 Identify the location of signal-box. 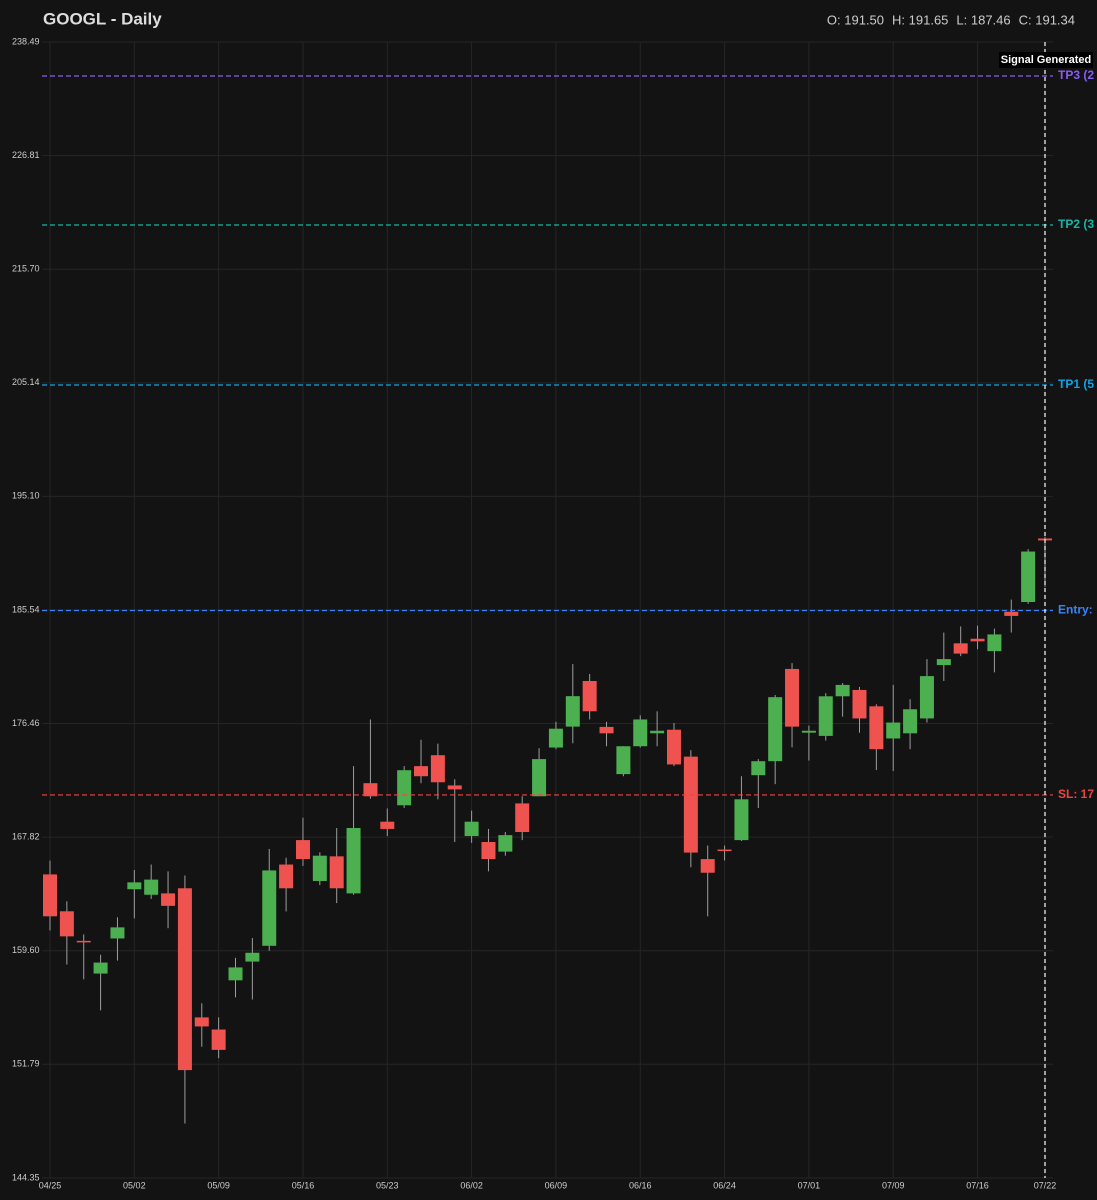
(1046, 60).